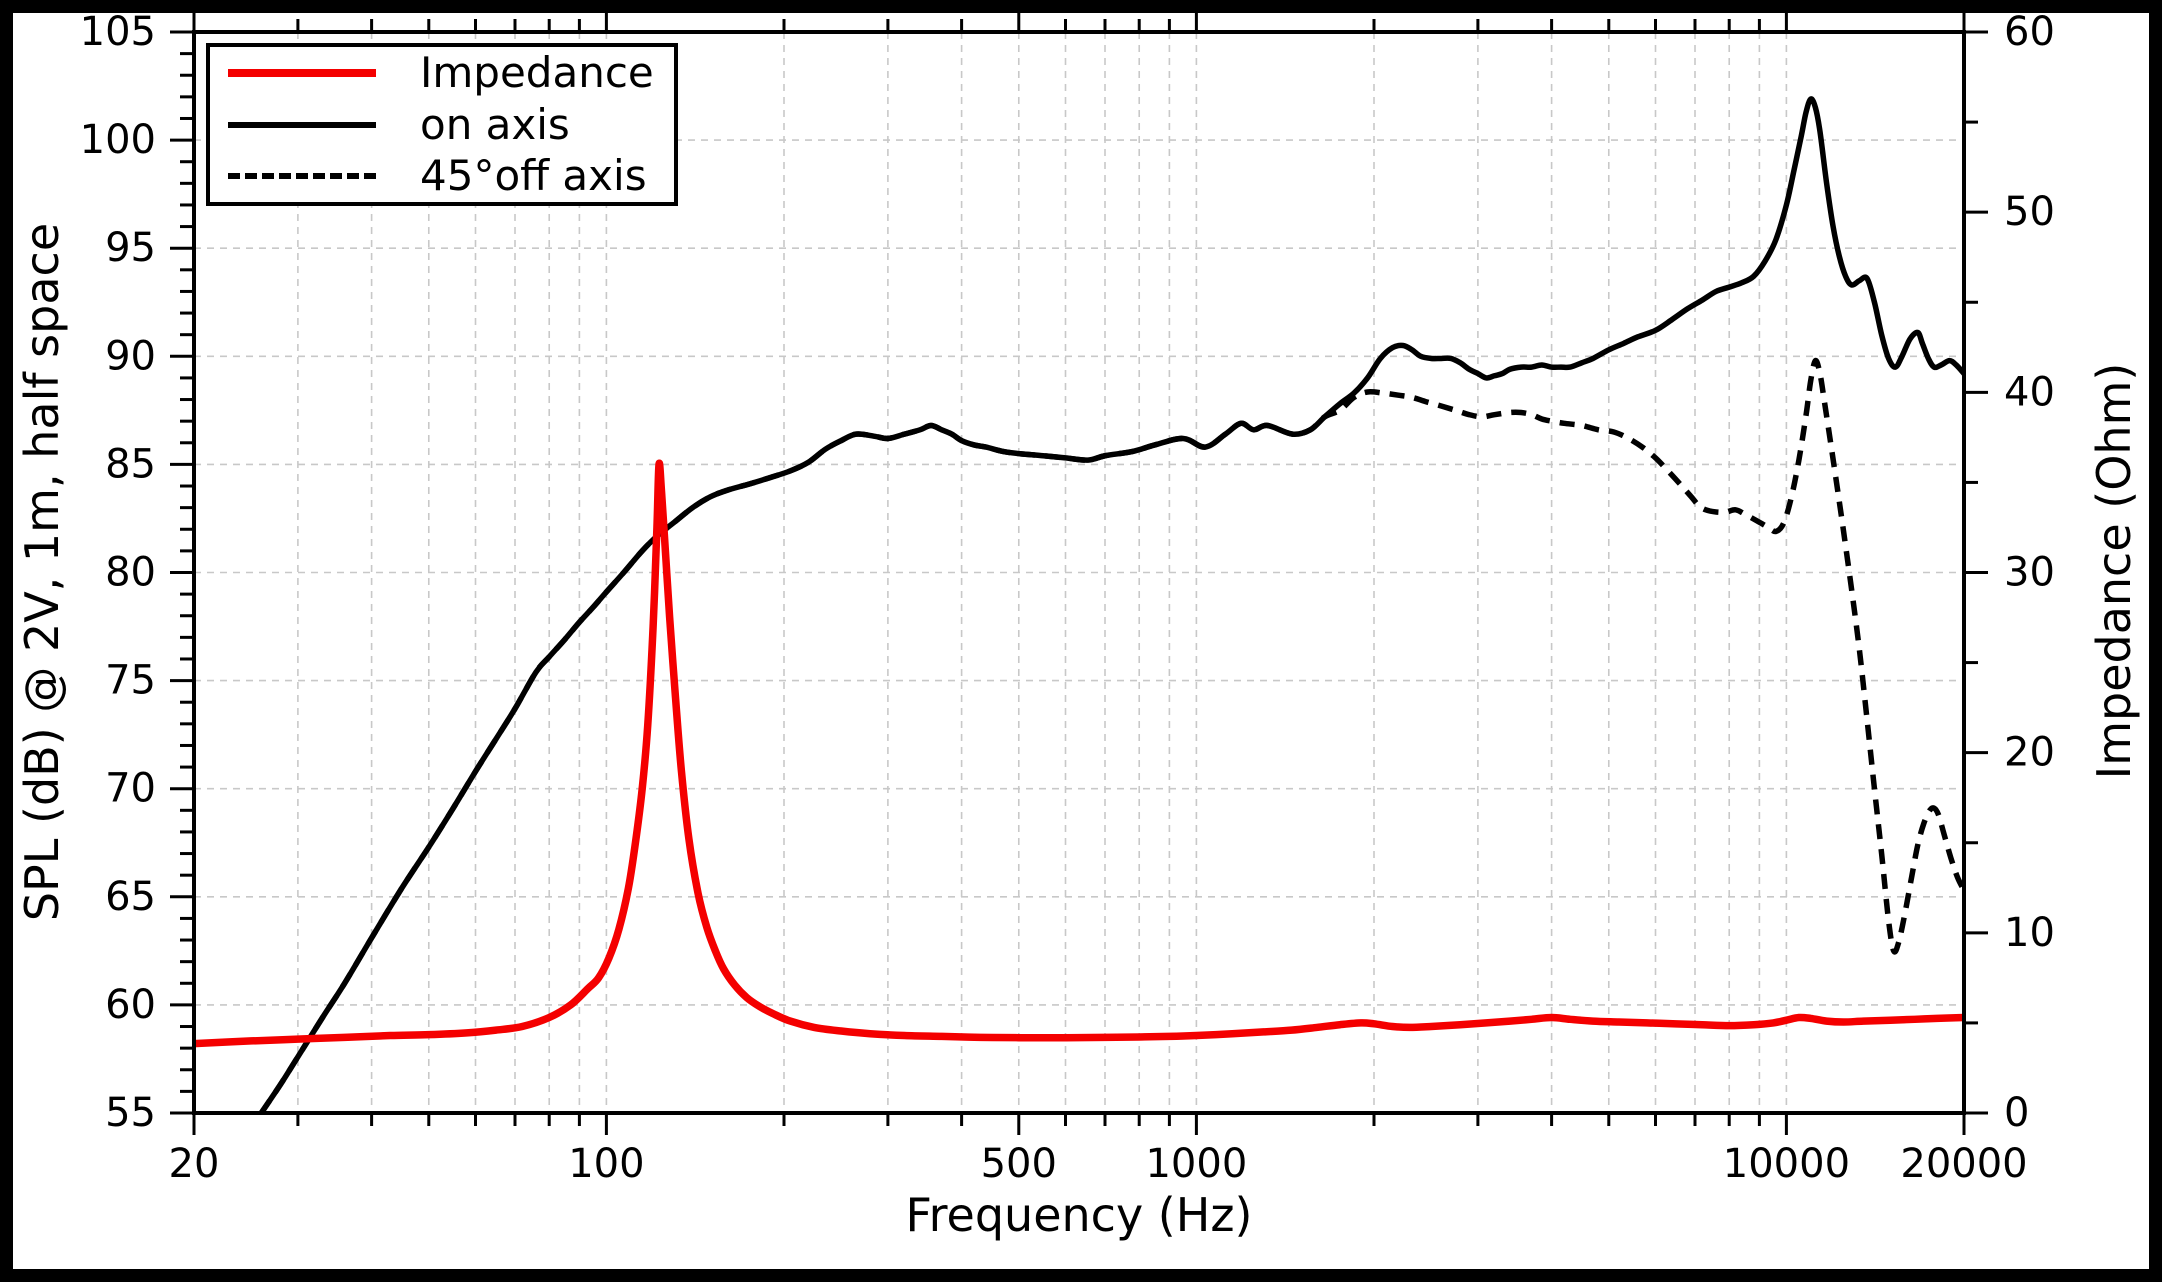 The height and width of the screenshot is (1282, 2162). I want to click on right-y-tick-label: 0, so click(2016, 1113).